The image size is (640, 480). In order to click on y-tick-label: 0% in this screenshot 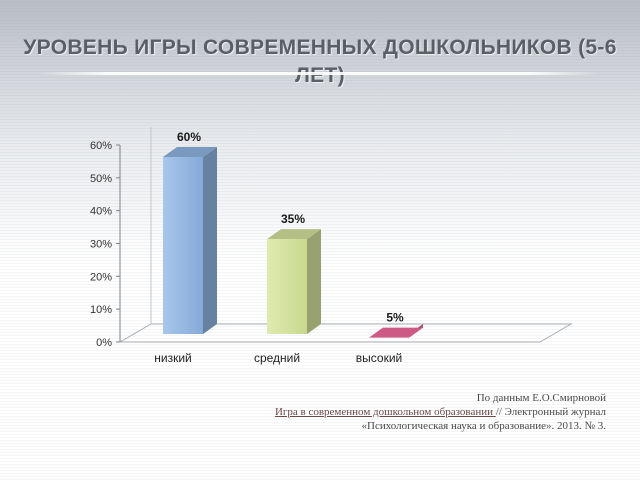, I will do `click(104, 343)`.